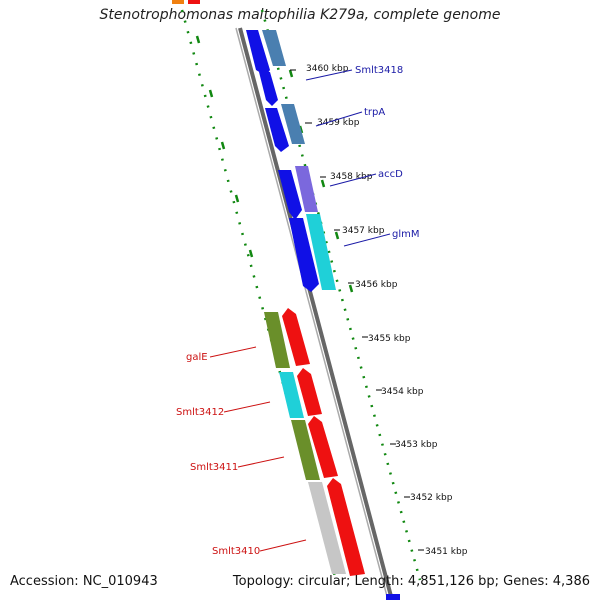 This screenshot has width=600, height=600. Describe the element at coordinates (379, 70) in the screenshot. I see `gene-label-smlt3418: Smlt3418` at that location.